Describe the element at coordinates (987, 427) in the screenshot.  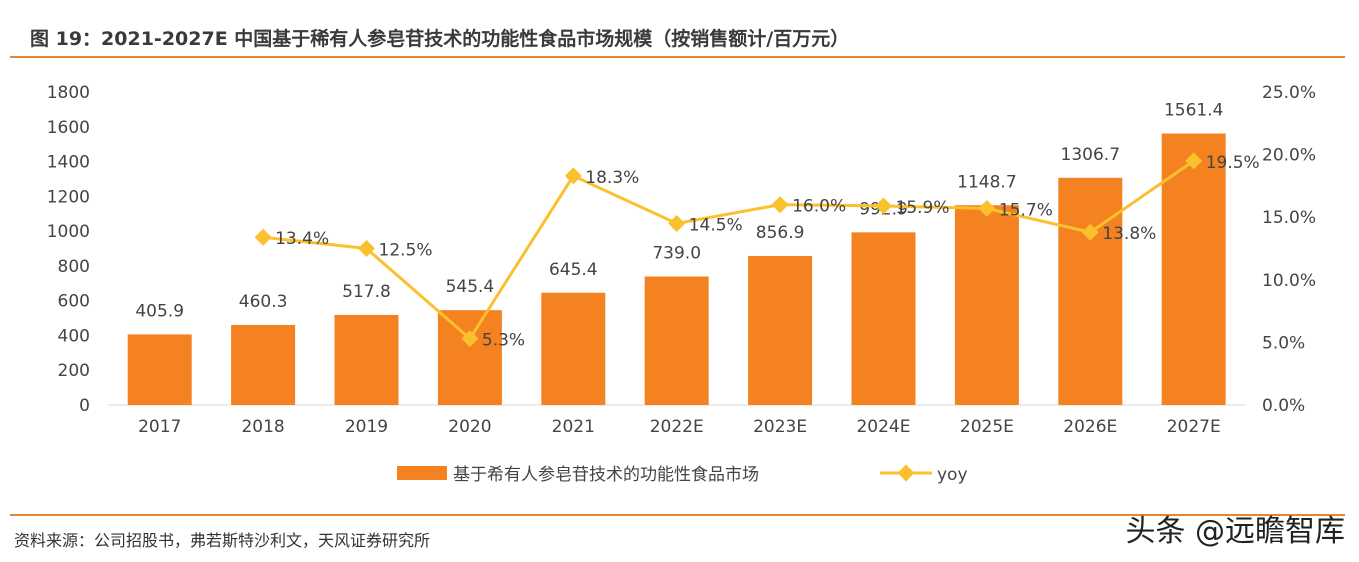
I see `x-tick-label: 2025E` at that location.